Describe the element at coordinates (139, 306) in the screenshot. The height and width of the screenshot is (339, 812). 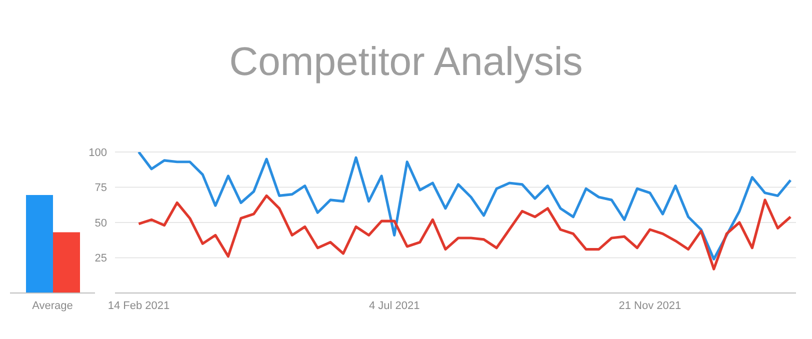
I see `x-tick-label: 14 Feb 2021` at that location.